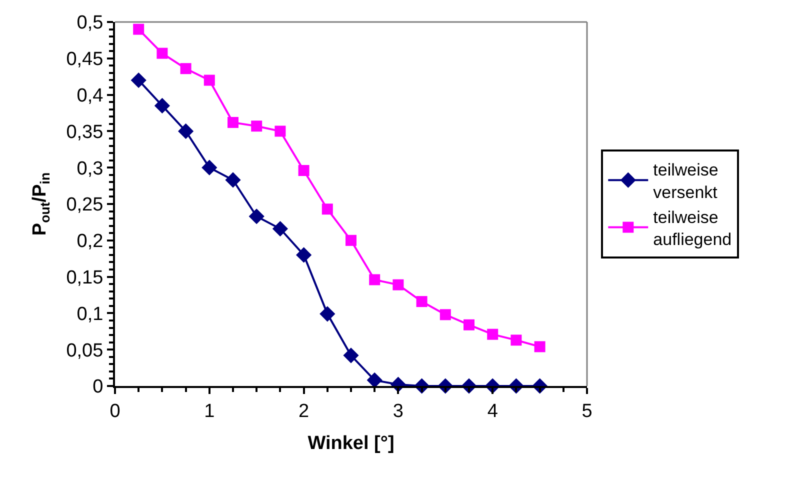  What do you see at coordinates (492, 411) in the screenshot?
I see `x-tick-label: 4` at bounding box center [492, 411].